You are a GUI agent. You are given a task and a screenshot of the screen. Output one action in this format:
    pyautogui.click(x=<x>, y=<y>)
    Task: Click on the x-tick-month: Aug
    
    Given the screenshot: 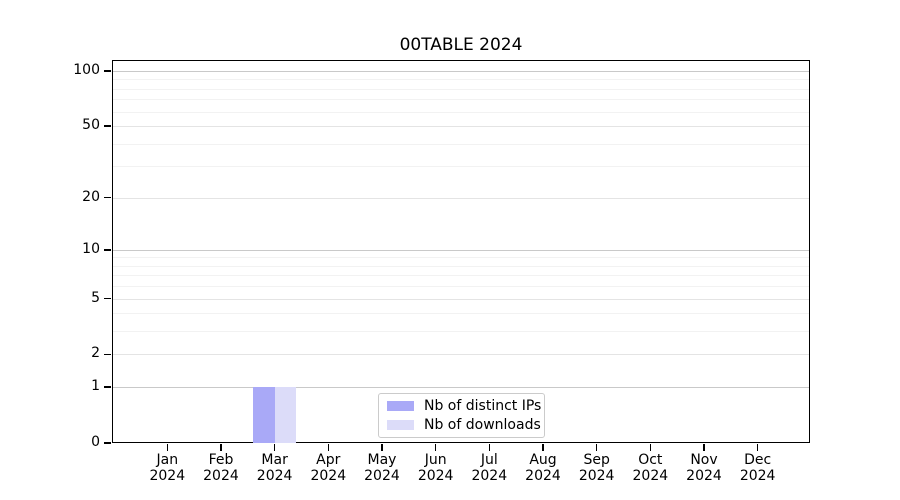 What is the action you would take?
    pyautogui.click(x=543, y=460)
    